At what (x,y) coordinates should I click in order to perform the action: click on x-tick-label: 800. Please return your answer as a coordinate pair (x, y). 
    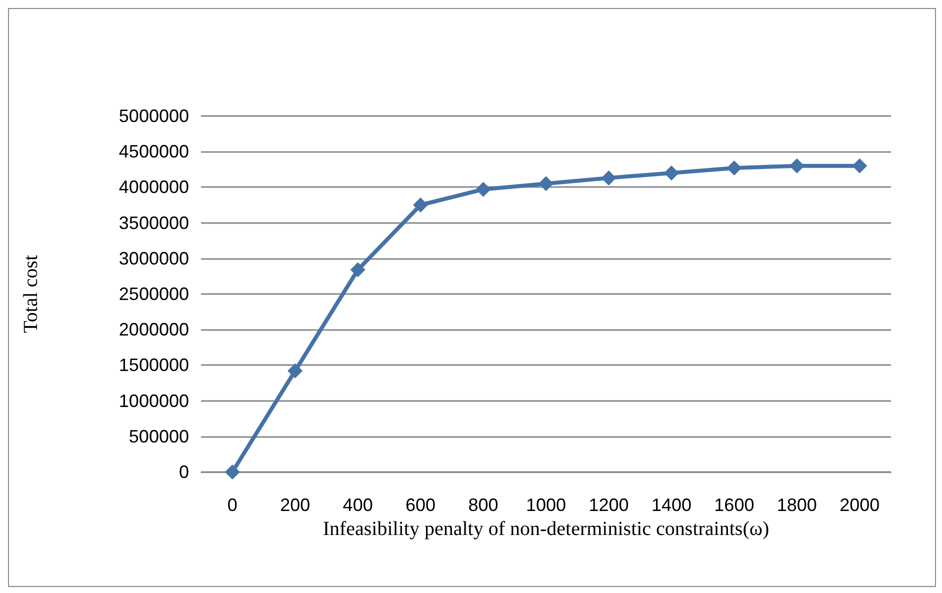
    Looking at the image, I should click on (483, 505).